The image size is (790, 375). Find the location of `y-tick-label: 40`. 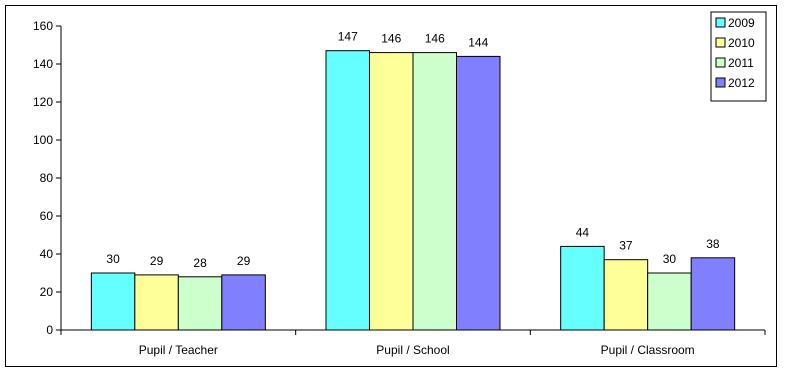

y-tick-label: 40 is located at coordinates (47, 254).